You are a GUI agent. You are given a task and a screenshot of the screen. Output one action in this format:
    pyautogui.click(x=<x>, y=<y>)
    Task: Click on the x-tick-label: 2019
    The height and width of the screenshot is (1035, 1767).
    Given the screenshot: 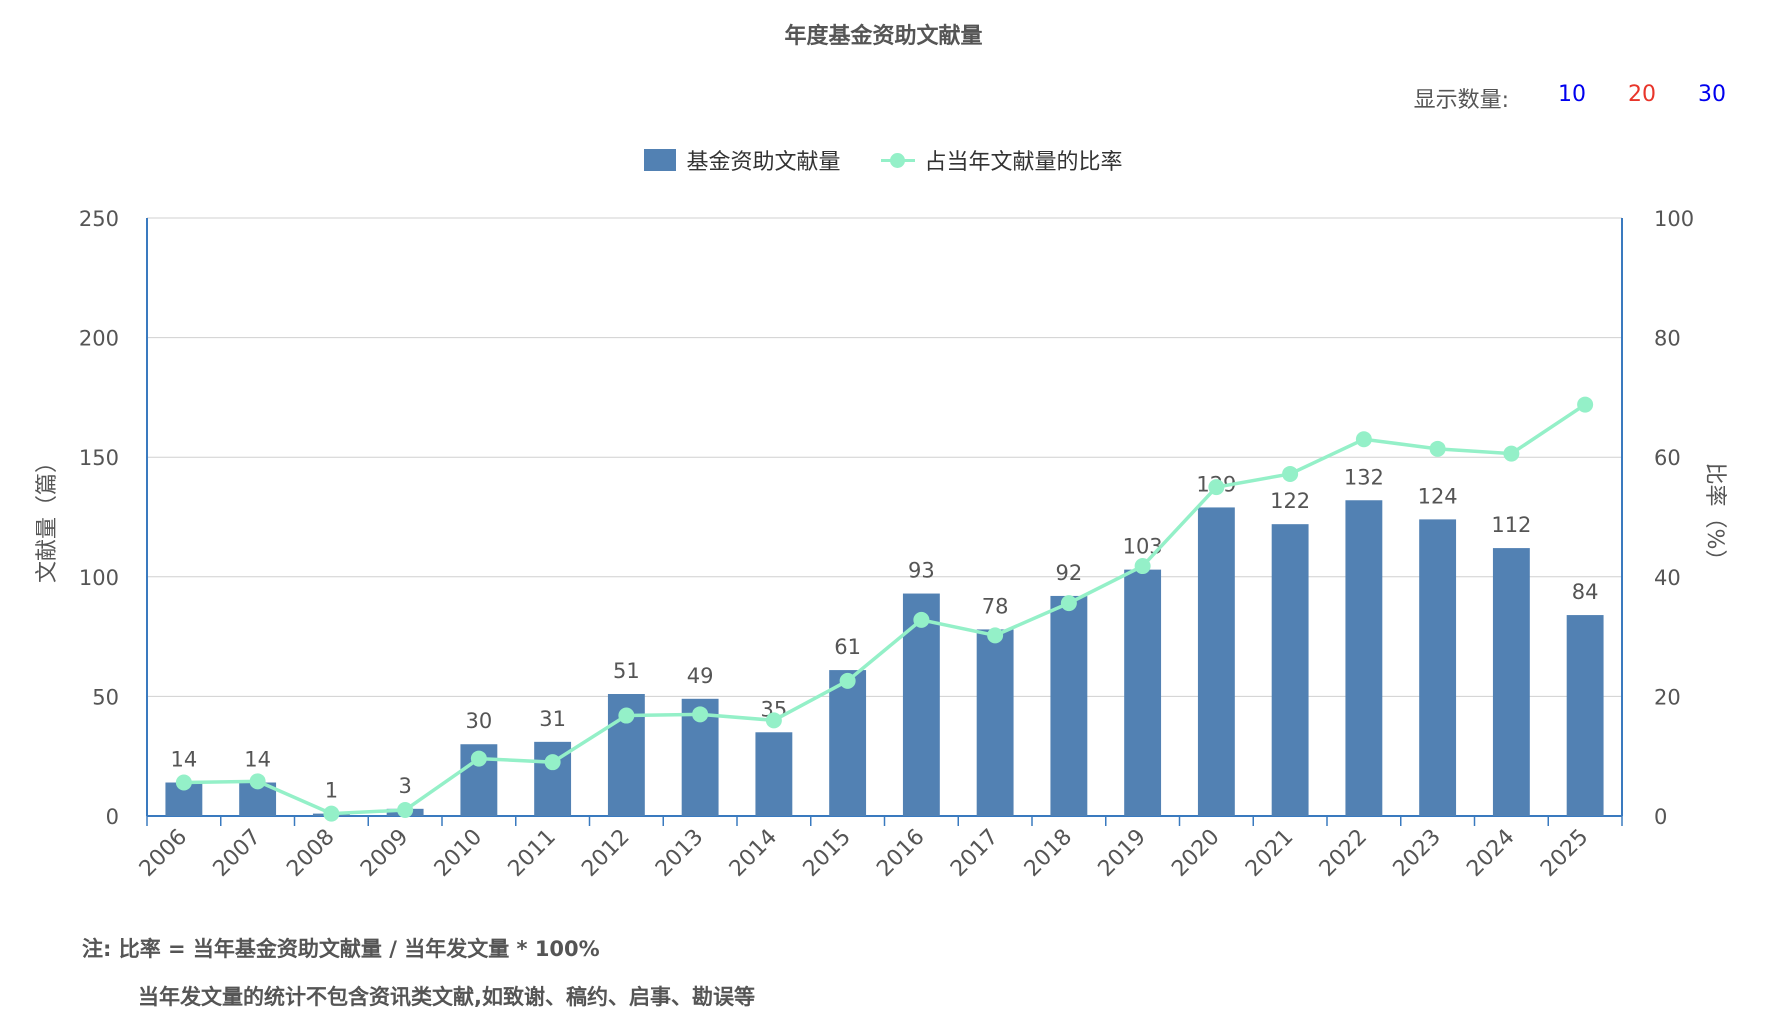 What is the action you would take?
    pyautogui.click(x=1122, y=853)
    